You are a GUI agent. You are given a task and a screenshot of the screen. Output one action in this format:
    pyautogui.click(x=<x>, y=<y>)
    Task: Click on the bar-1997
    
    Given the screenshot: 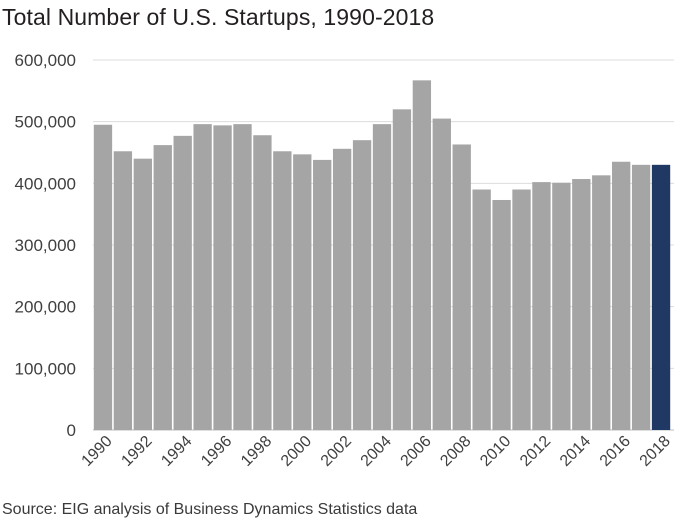 What is the action you would take?
    pyautogui.click(x=242, y=277)
    